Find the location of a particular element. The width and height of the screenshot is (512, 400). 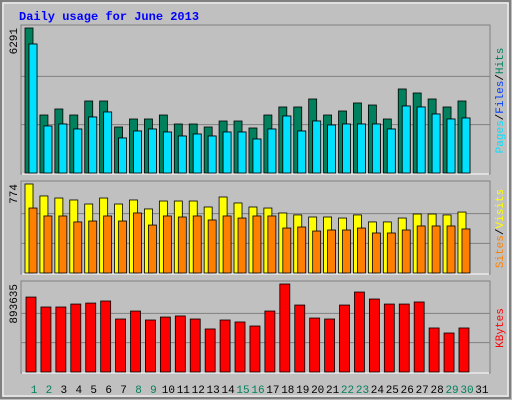

x-tick-label: 6 is located at coordinates (108, 391).